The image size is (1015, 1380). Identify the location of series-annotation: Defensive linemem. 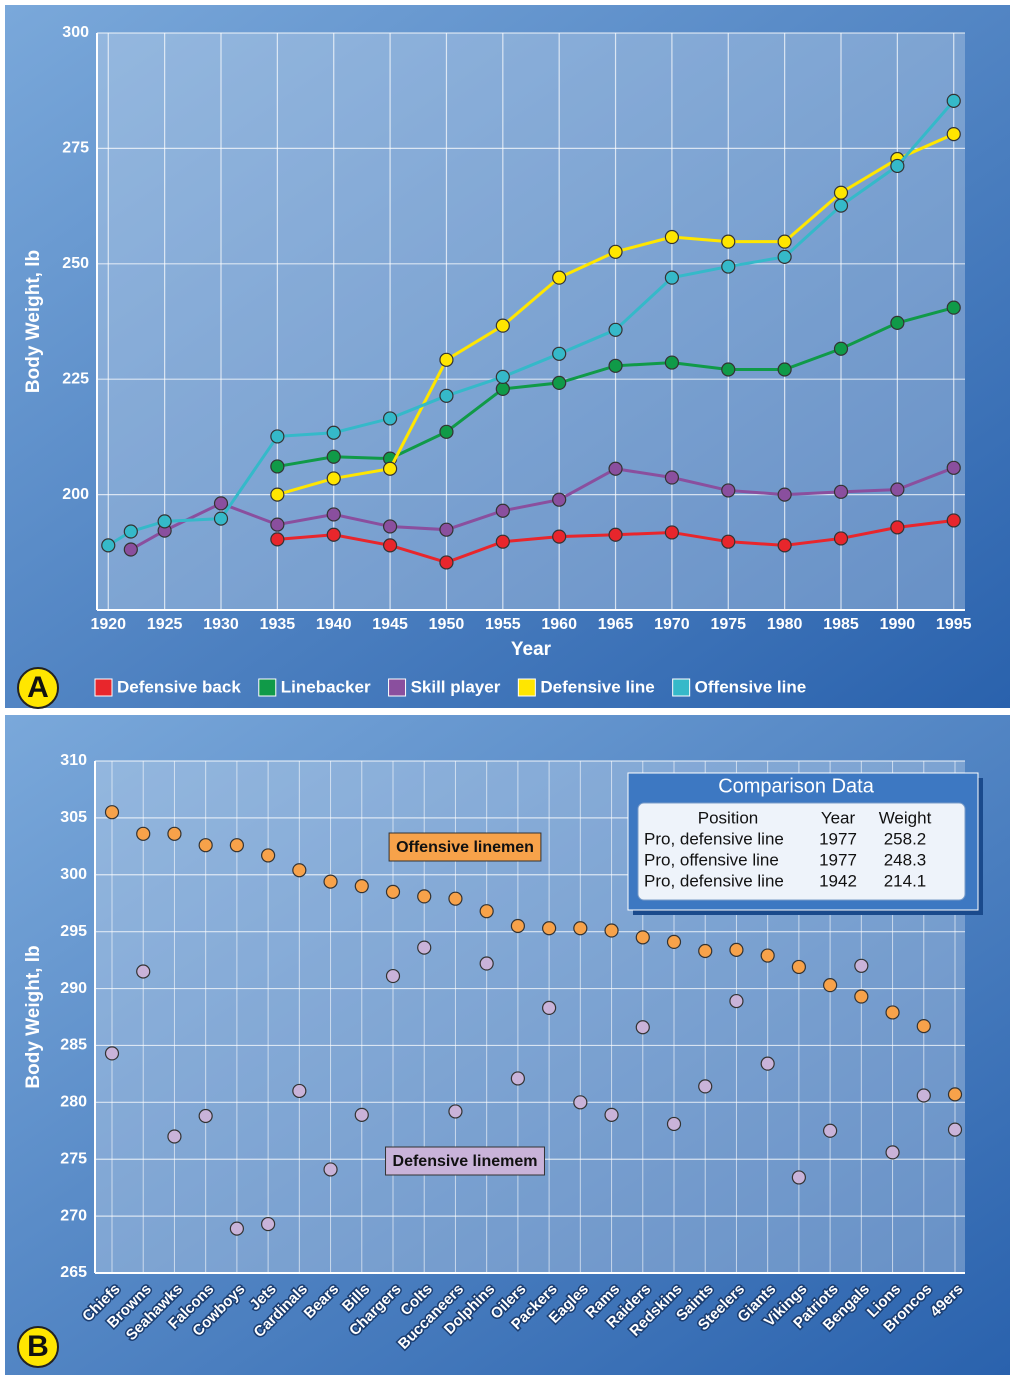
(465, 1161).